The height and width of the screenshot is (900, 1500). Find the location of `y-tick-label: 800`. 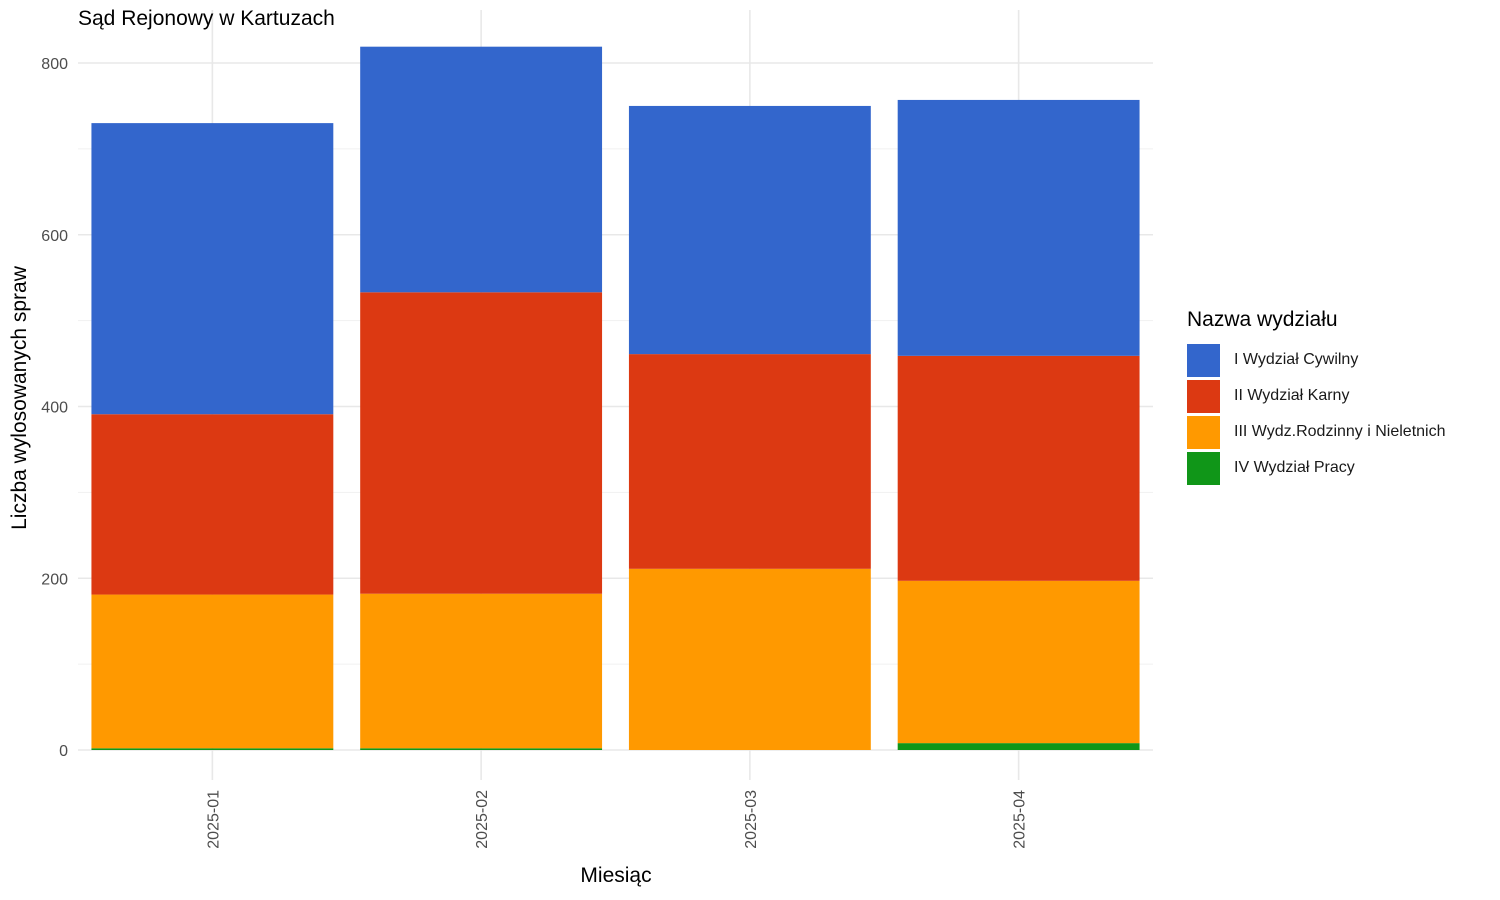

y-tick-label: 800 is located at coordinates (54, 64).